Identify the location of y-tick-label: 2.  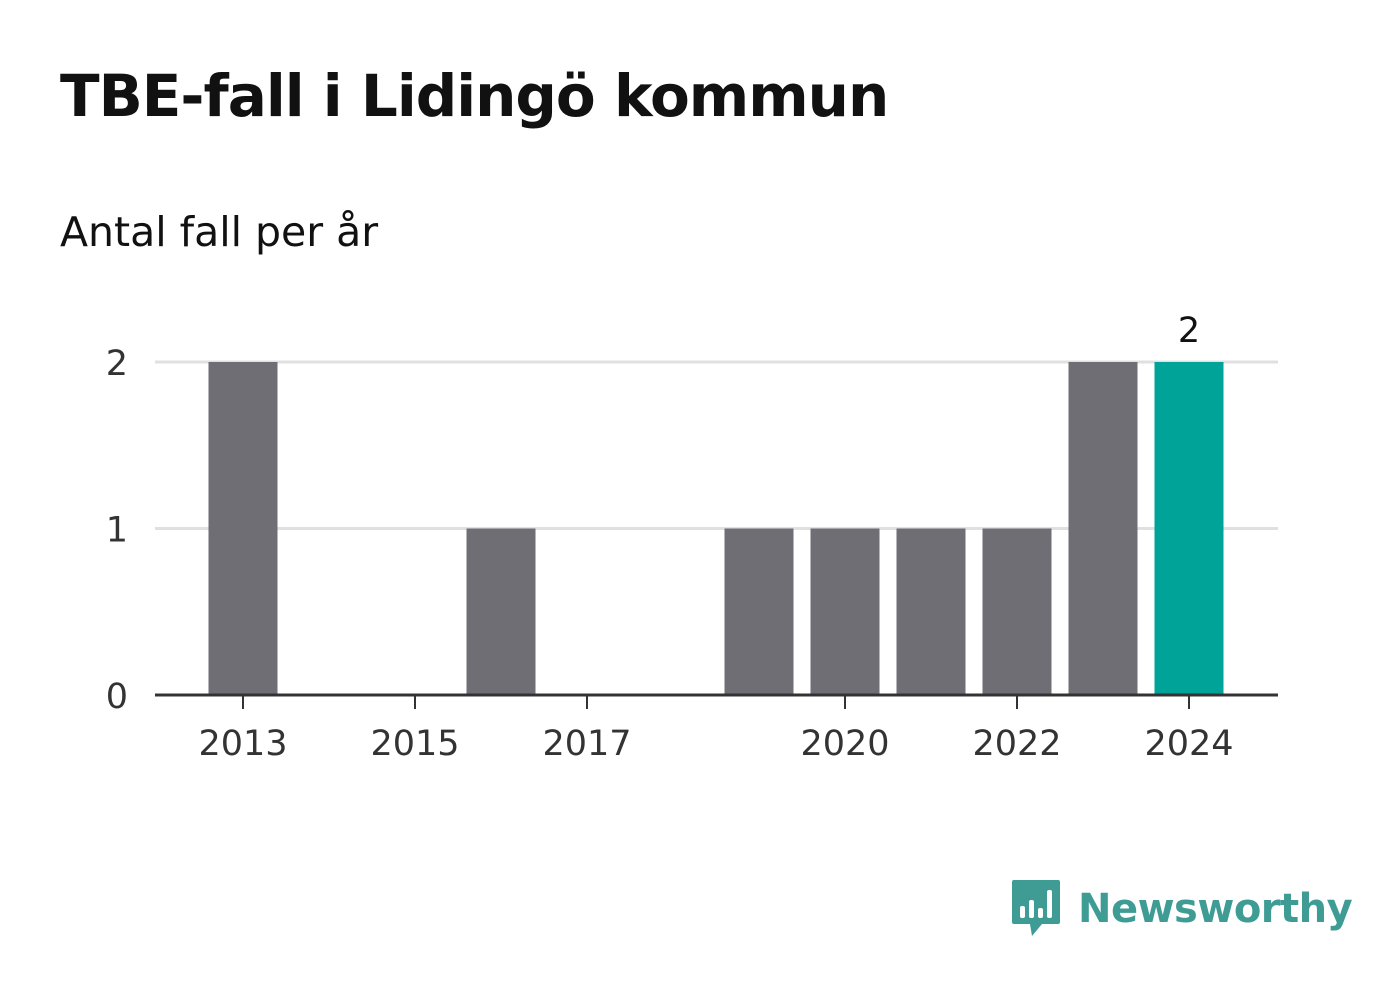
(117, 364).